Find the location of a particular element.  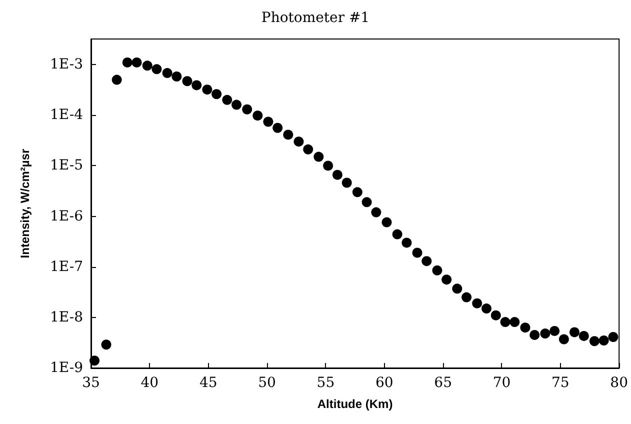

x-tick-label: 45 is located at coordinates (208, 383).